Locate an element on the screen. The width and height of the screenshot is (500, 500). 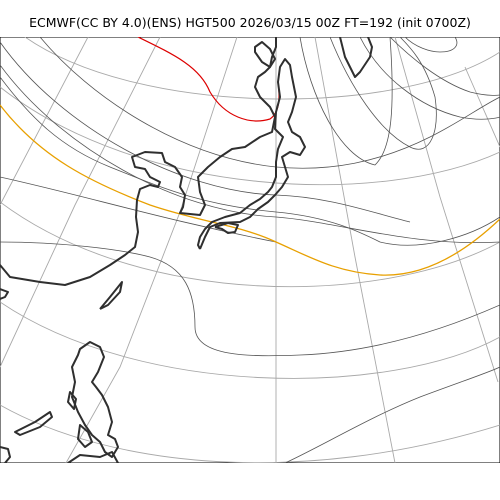
korea-coastline is located at coordinates (111, 295).